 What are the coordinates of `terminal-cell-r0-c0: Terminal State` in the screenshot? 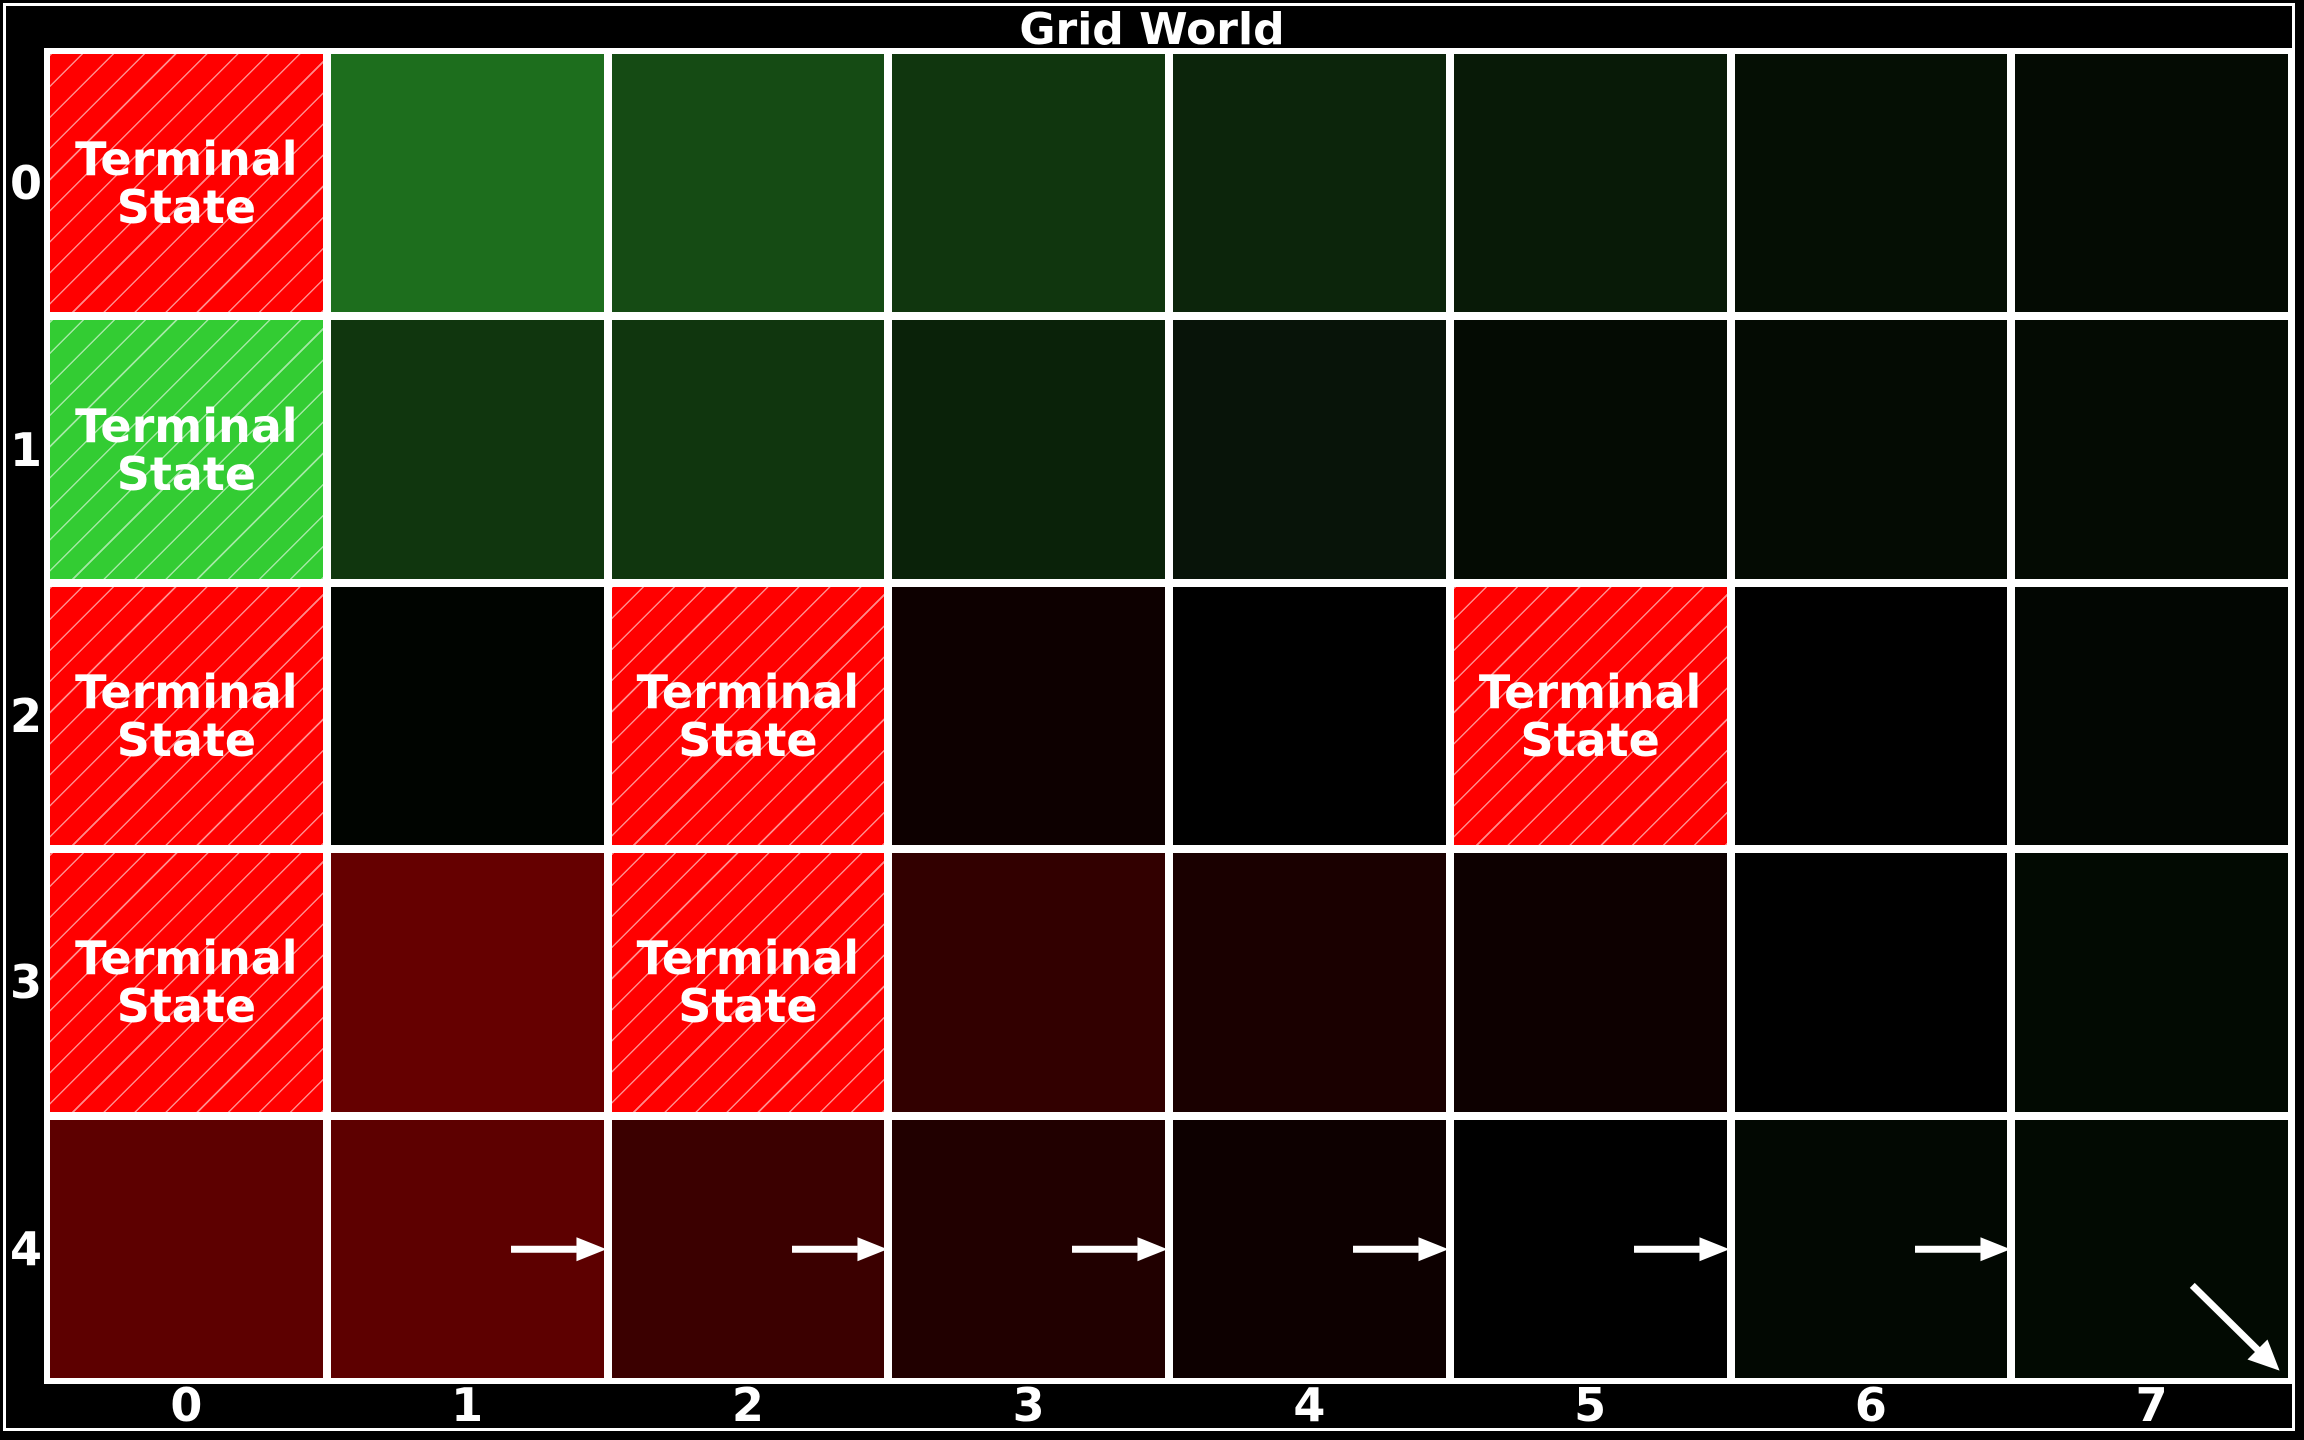 It's located at (186, 183).